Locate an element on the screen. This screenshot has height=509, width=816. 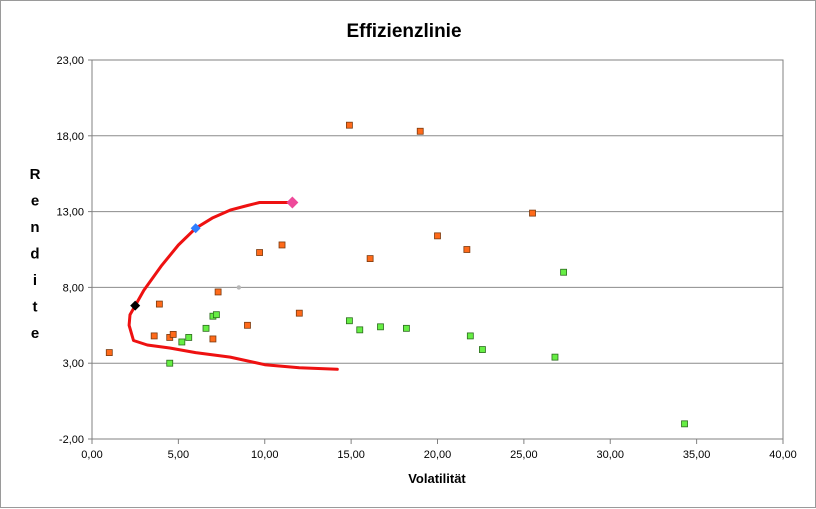
x-tick-label: 20,00 is located at coordinates (438, 455).